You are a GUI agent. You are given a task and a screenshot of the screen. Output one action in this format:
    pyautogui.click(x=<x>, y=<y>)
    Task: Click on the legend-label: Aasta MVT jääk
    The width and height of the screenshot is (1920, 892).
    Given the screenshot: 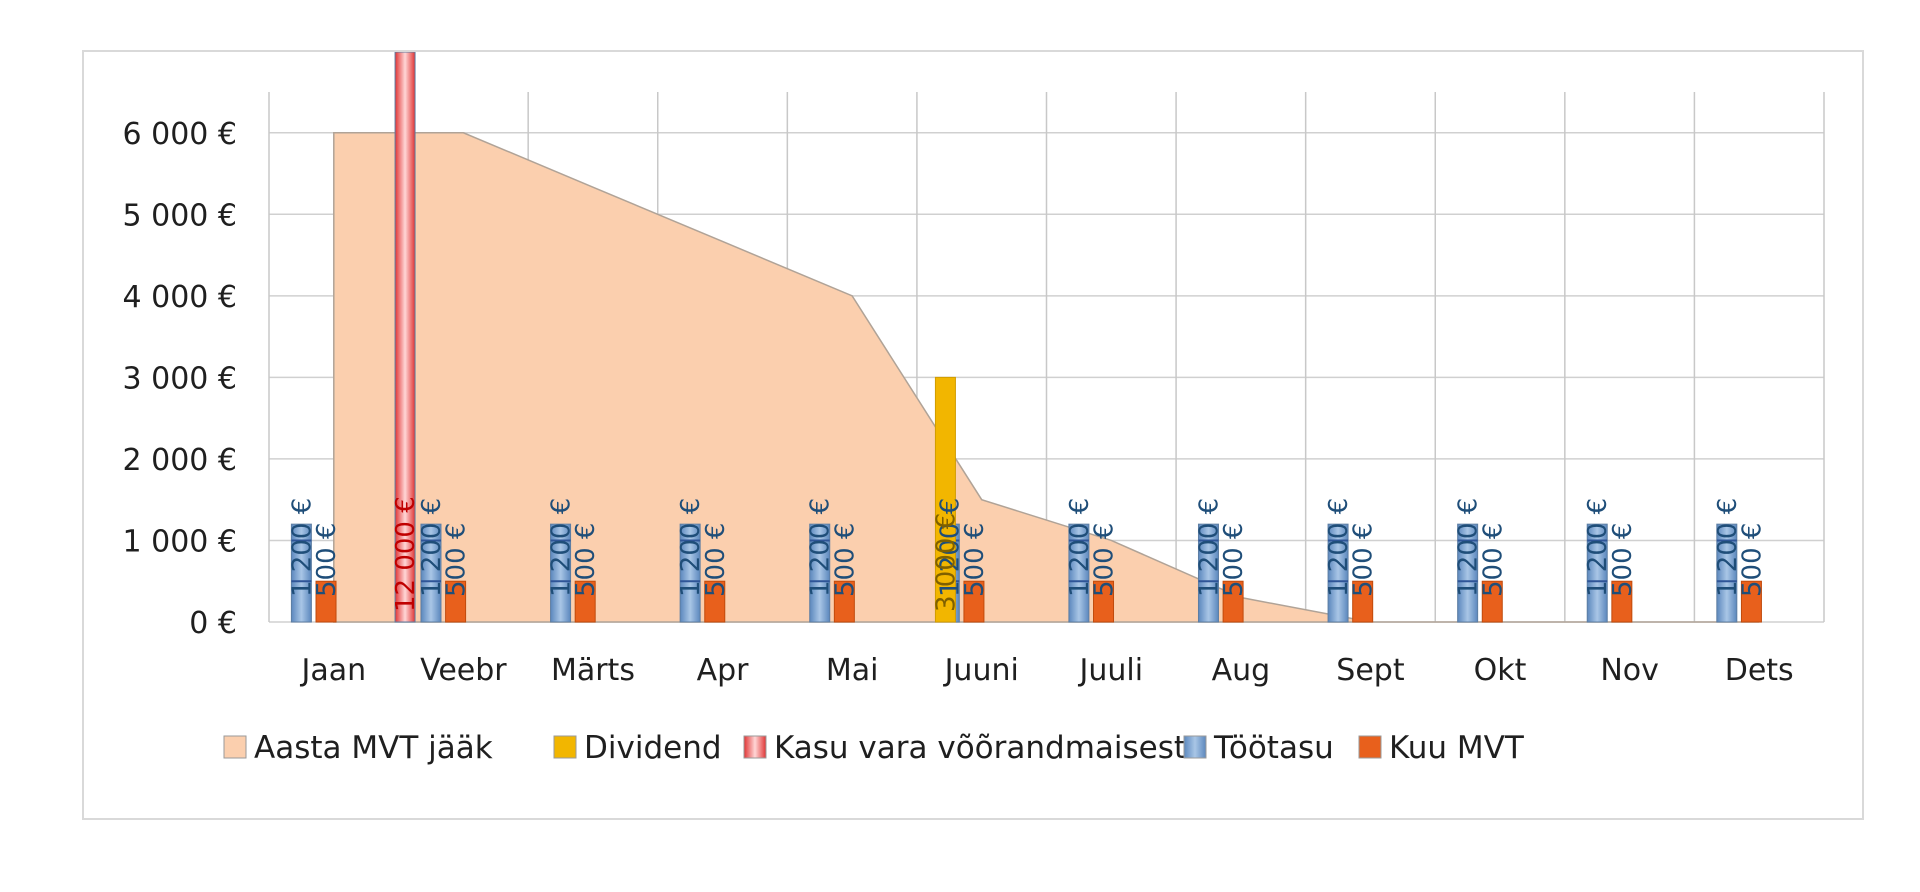 What is the action you would take?
    pyautogui.click(x=373, y=748)
    